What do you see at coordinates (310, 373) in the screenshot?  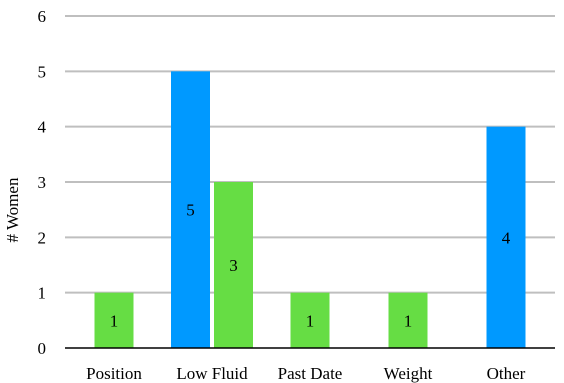 I see `x-tick-label: Past Date` at bounding box center [310, 373].